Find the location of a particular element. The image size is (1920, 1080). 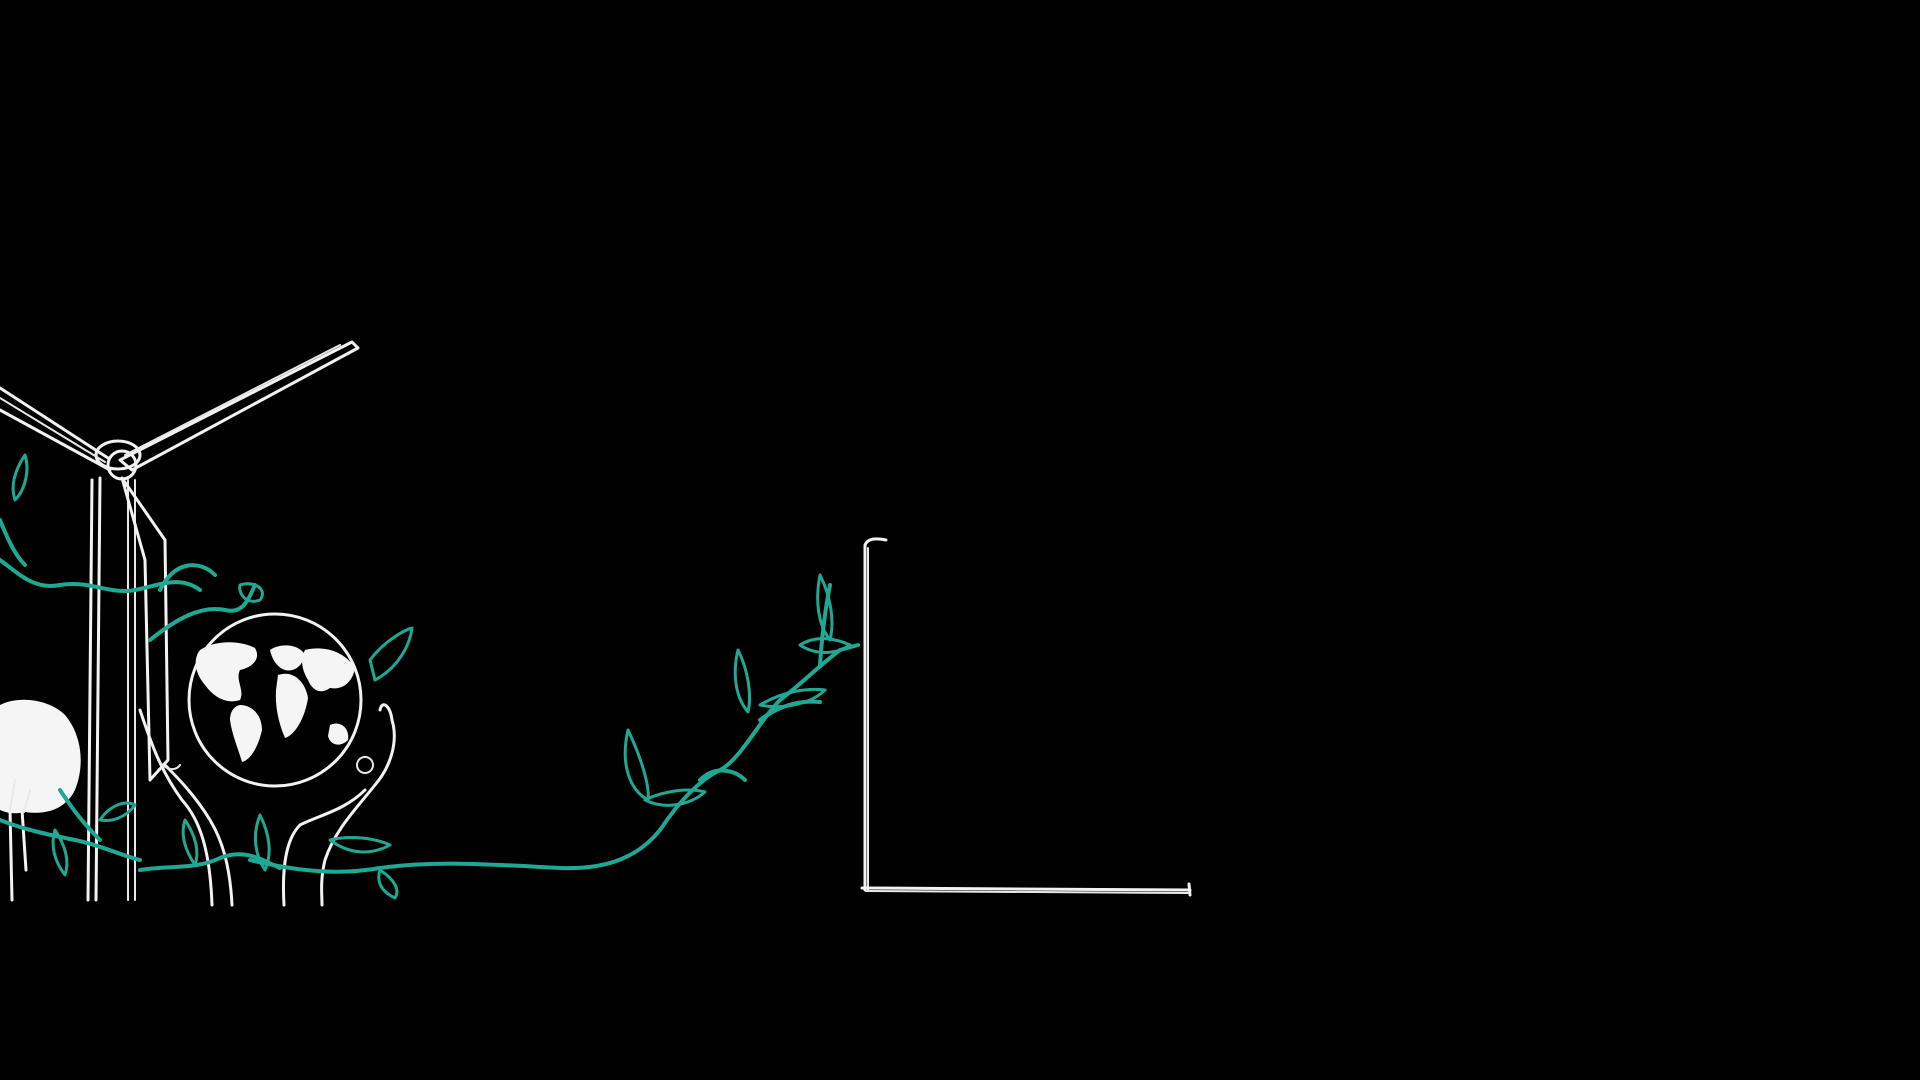

hands-icon is located at coordinates (267, 805).